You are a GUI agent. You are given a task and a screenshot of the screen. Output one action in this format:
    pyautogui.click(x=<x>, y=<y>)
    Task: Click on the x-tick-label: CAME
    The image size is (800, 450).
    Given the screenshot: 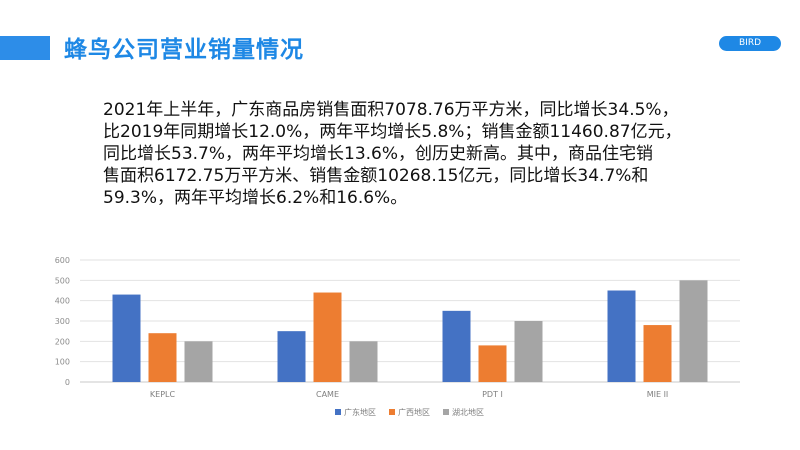 What is the action you would take?
    pyautogui.click(x=327, y=394)
    